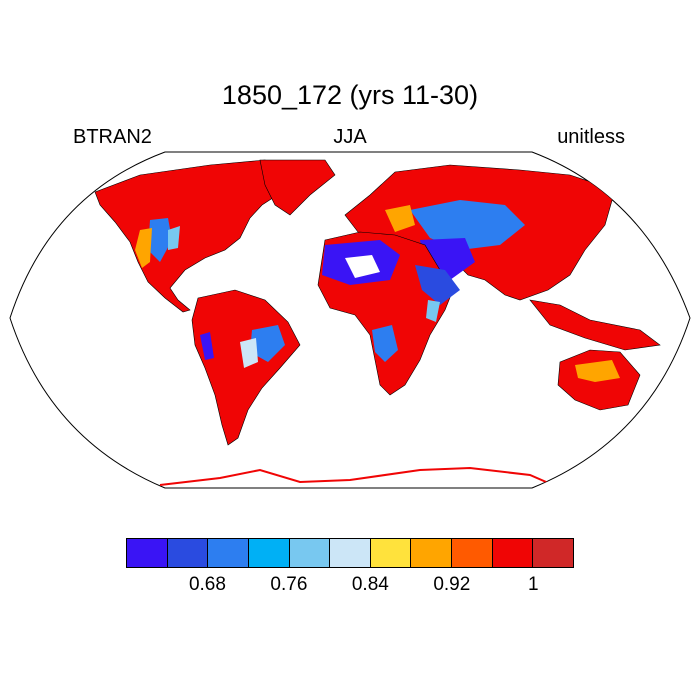 This screenshot has height=700, width=700. What do you see at coordinates (267, 343) in the screenshot?
I see `ne-brazil-dry-patch` at bounding box center [267, 343].